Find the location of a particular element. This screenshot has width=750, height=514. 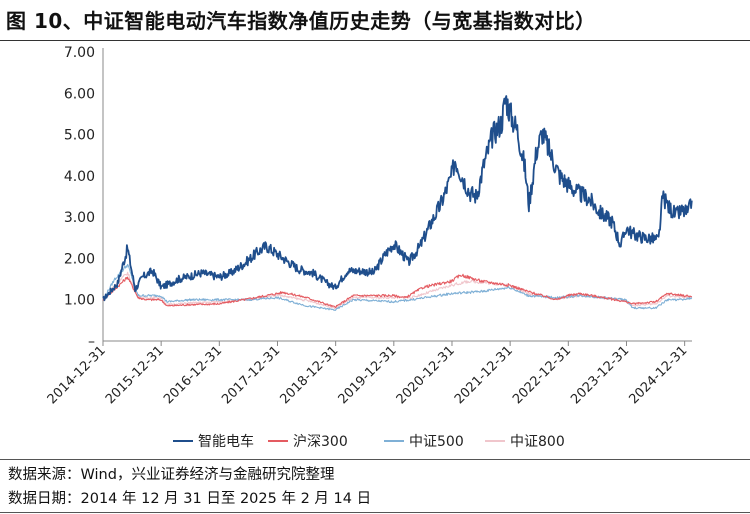

x-tick-label: 2018-12-31 is located at coordinates (309, 375).